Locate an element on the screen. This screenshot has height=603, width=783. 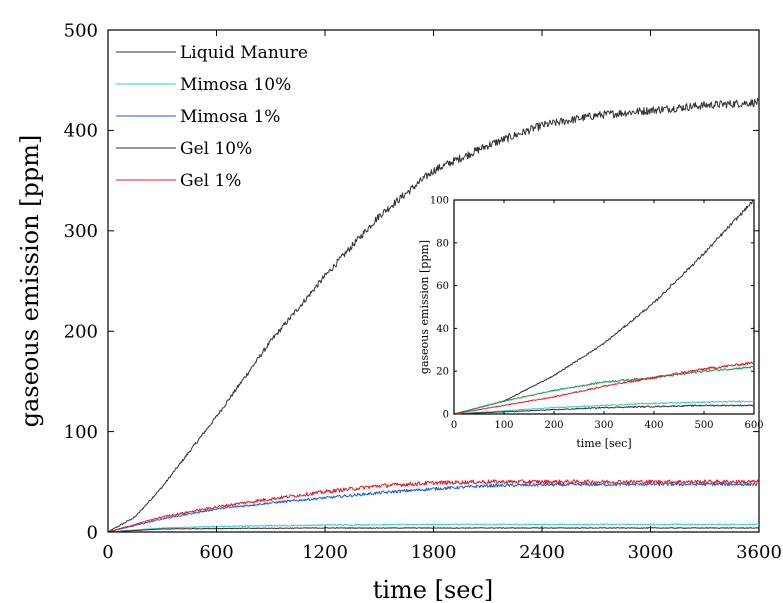
main-y-axis-title: gaseous emission [ppm] is located at coordinates (30, 281).